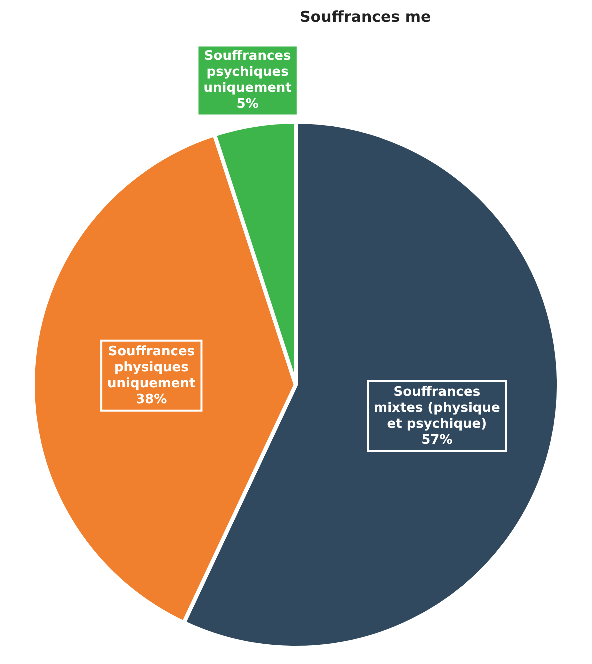 This screenshot has width=592, height=664. Describe the element at coordinates (152, 368) in the screenshot. I see `slice-label: Souffrances physiques uniquement` at that location.